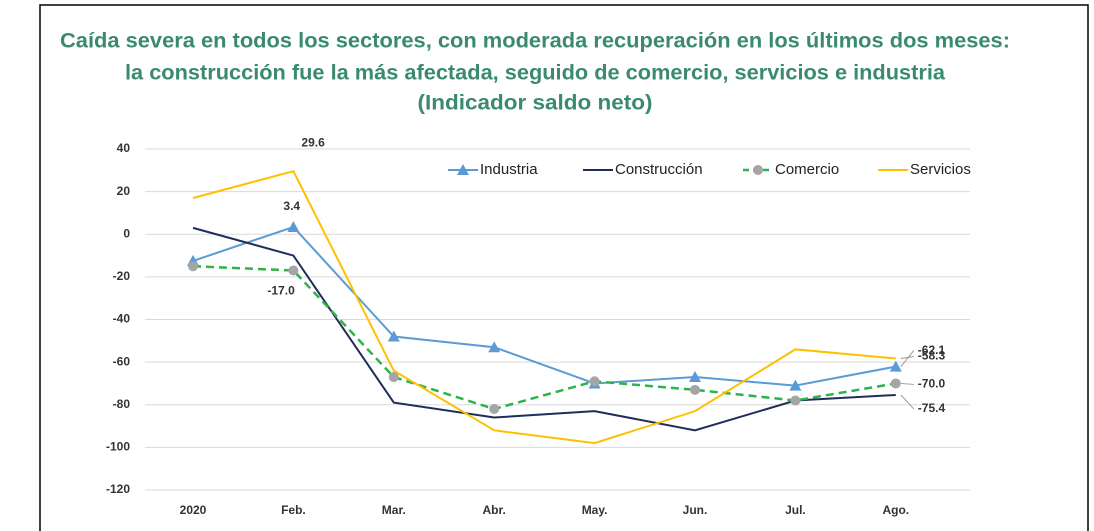  I want to click on x-tick-label: Abr., so click(494, 510).